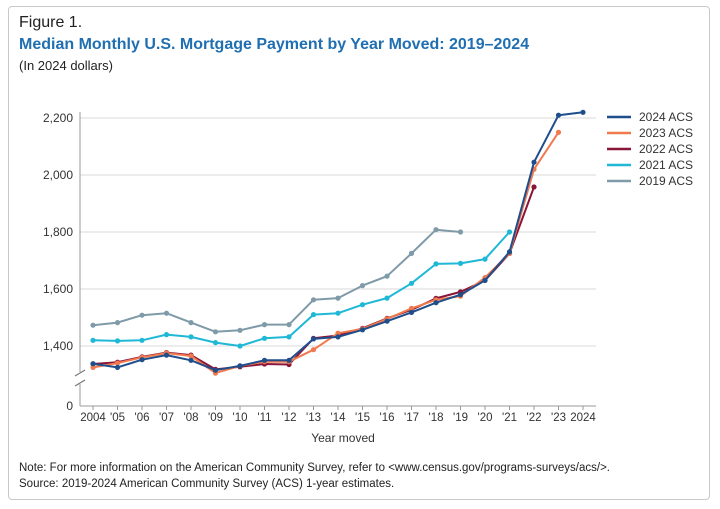 The image size is (720, 509). I want to click on figure-label: Figure 1., so click(51, 22).